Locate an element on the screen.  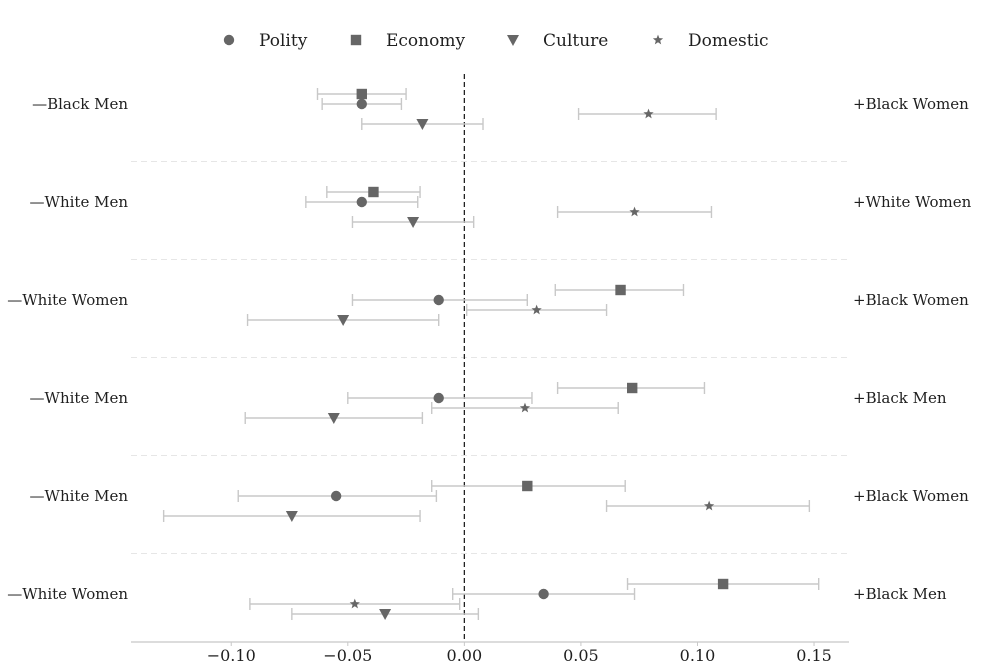
legend-marker-polity-icon is located at coordinates (229, 40).